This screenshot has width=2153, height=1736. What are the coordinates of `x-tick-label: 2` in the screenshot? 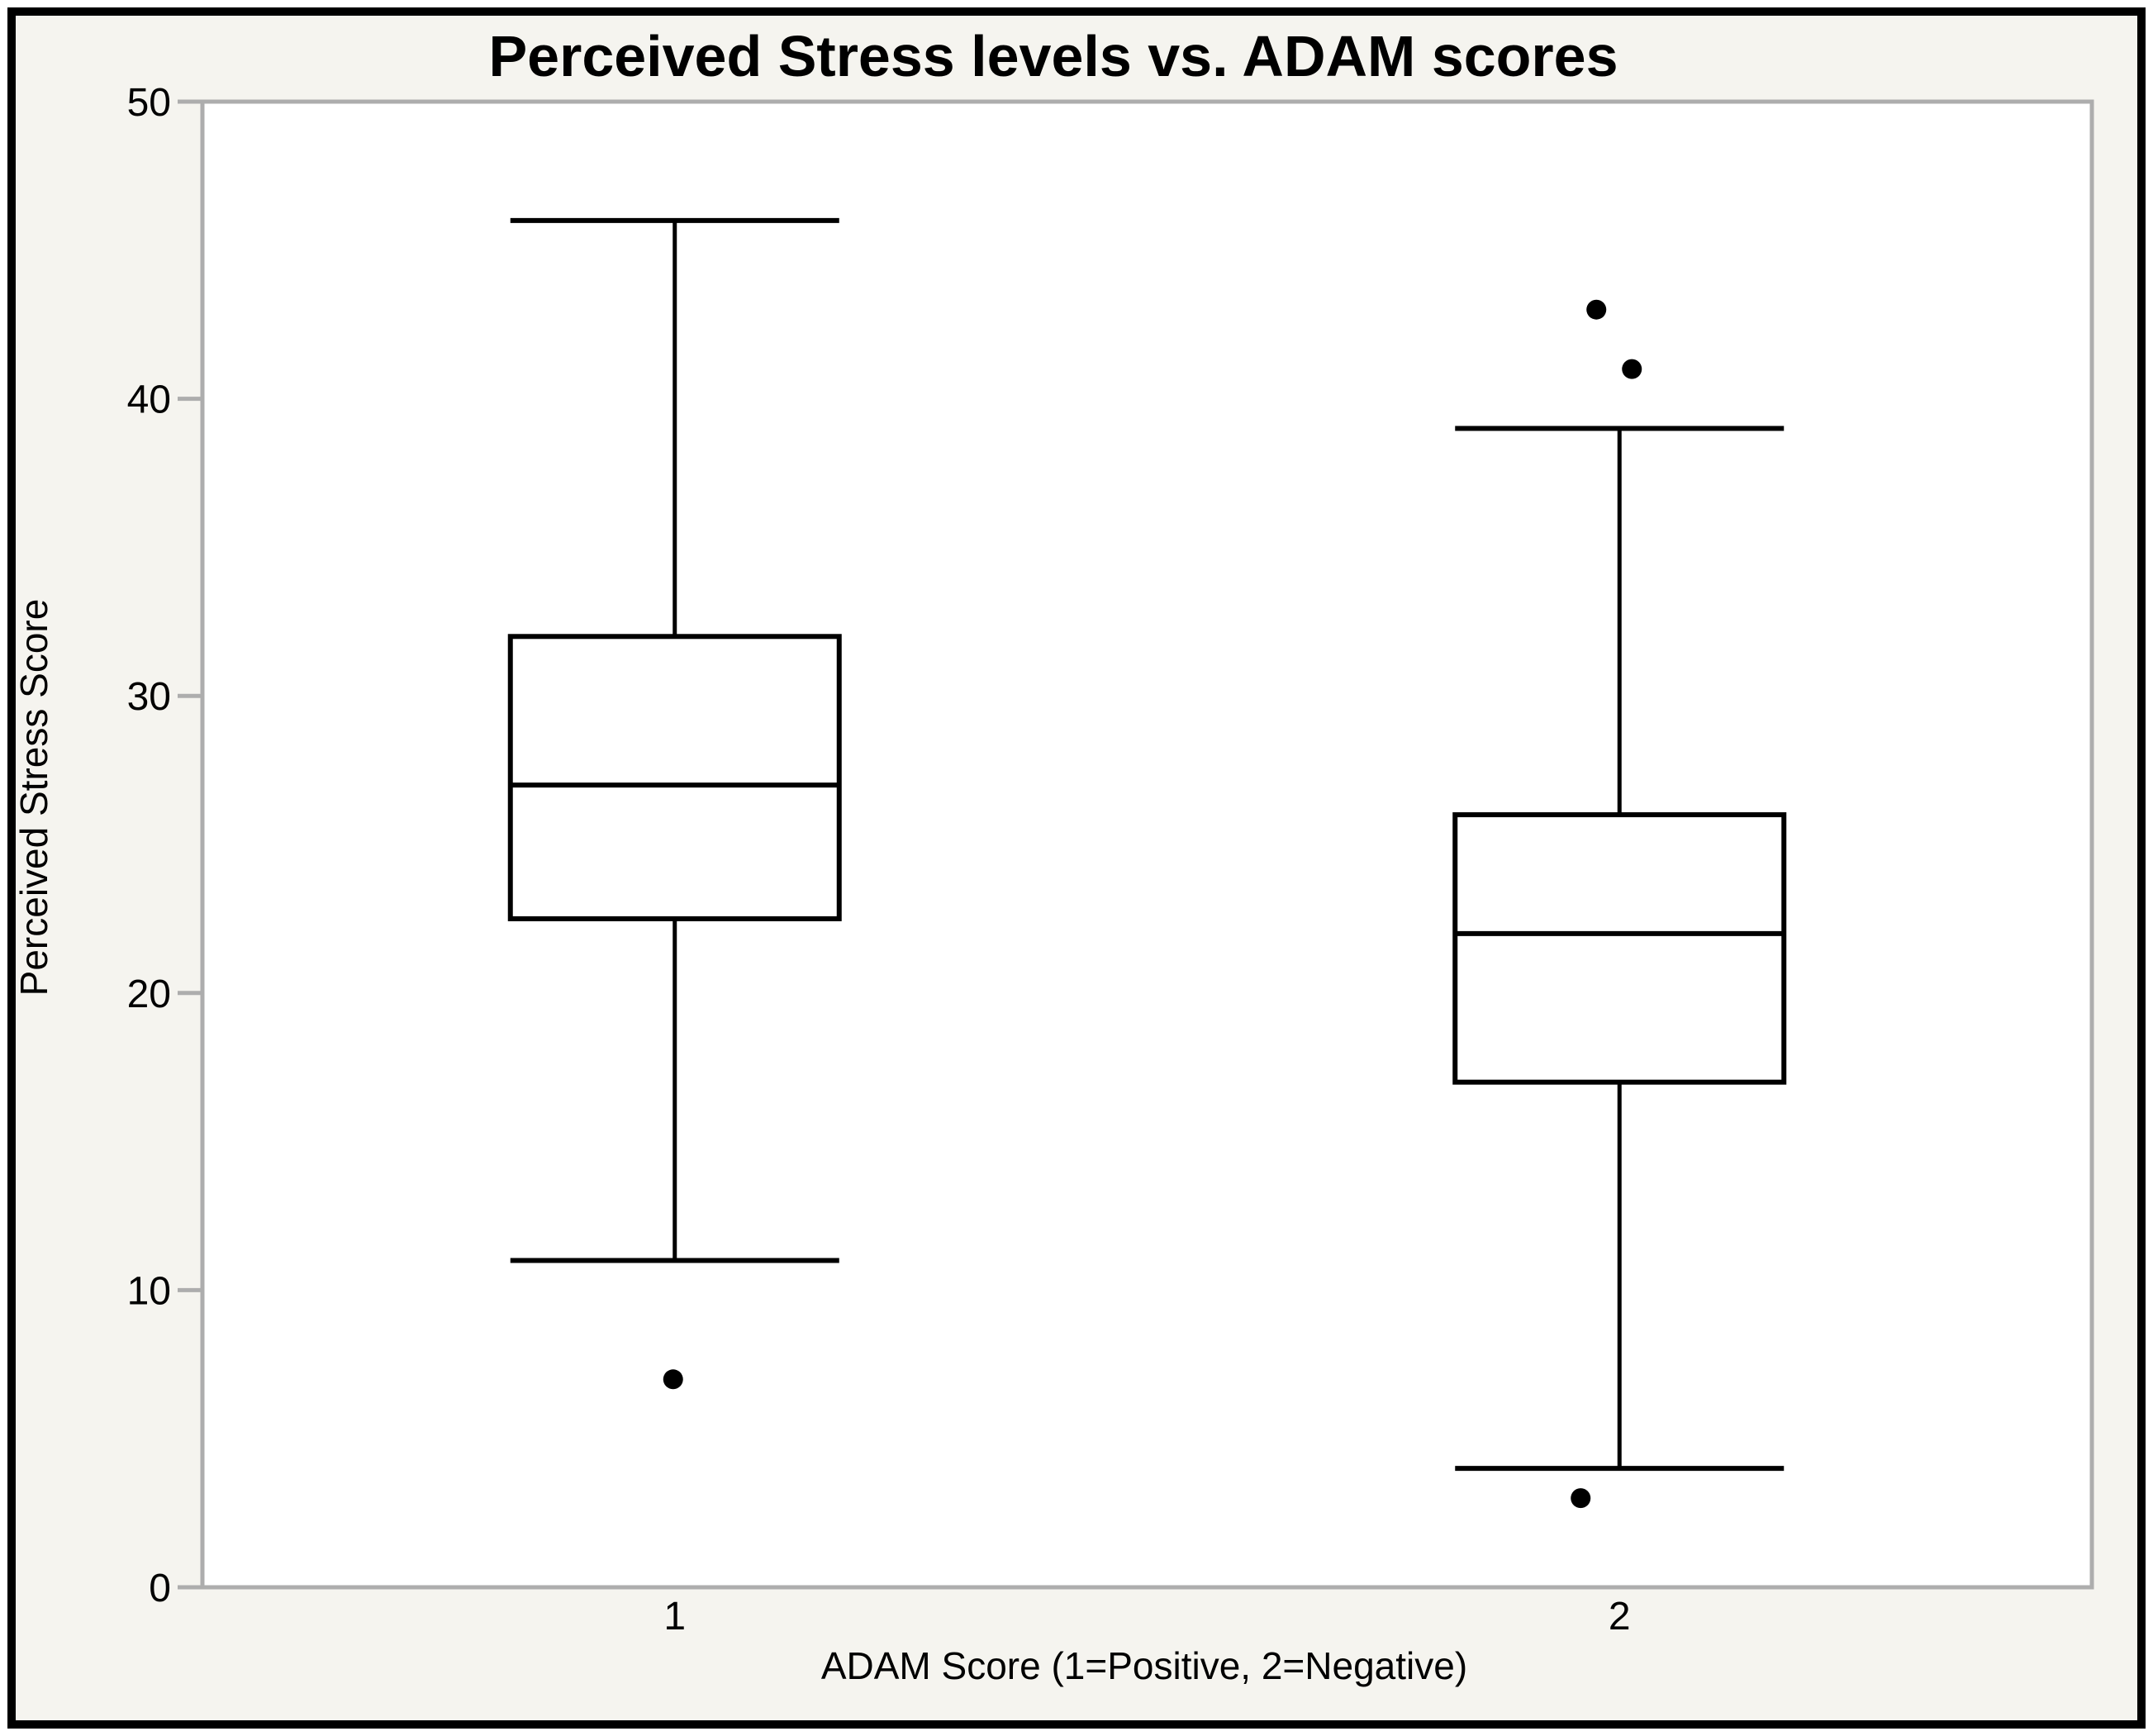 It's located at (1620, 1617).